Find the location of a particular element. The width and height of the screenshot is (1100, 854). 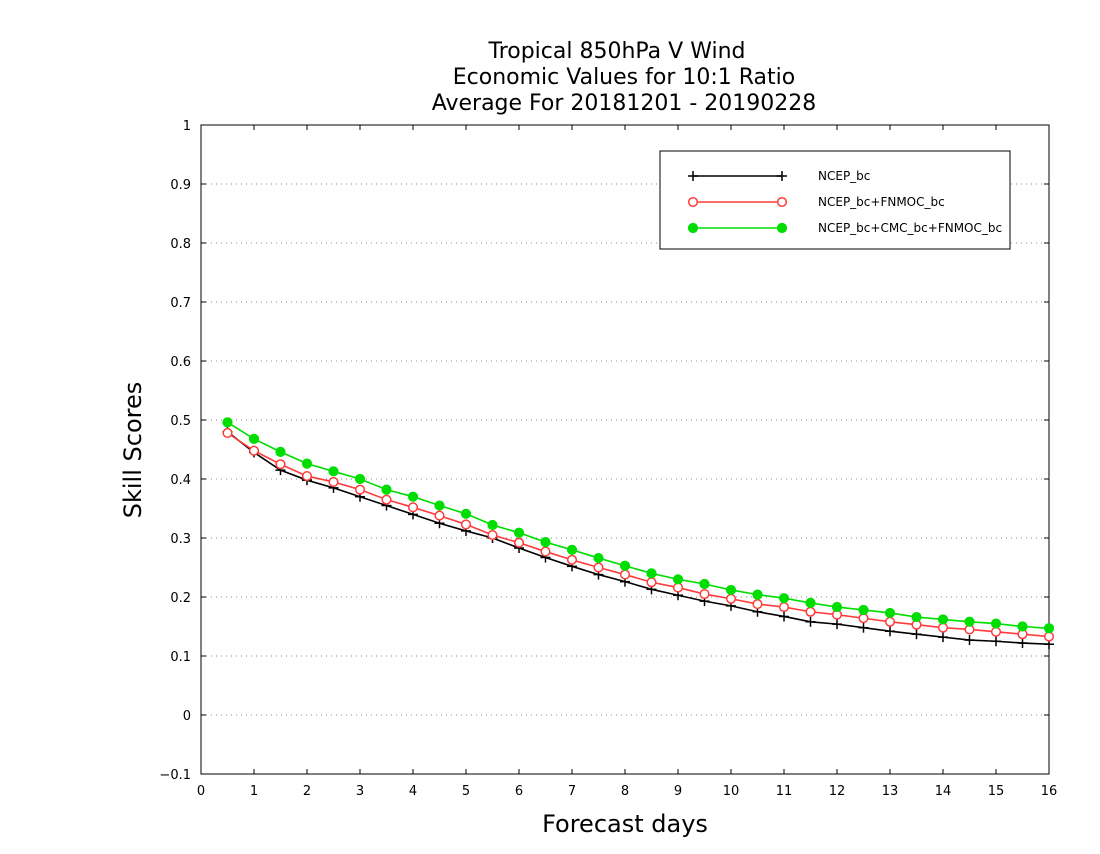

x-tick-label: 14 is located at coordinates (943, 791).